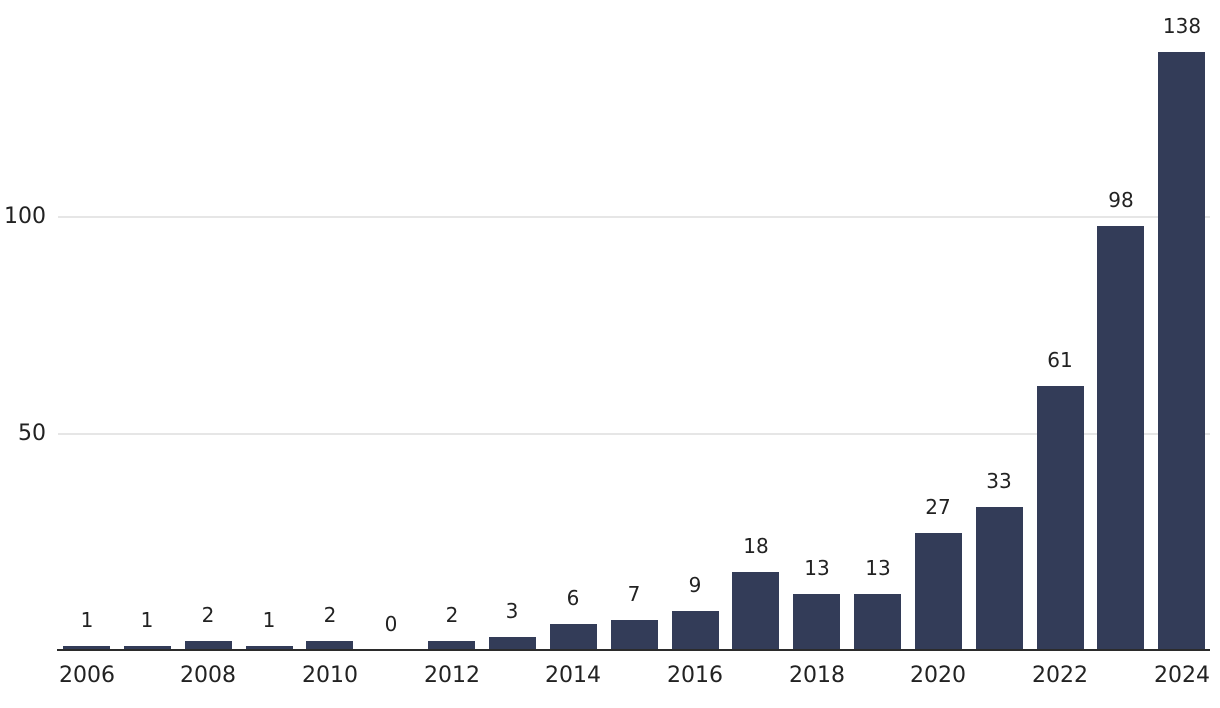 The image size is (1220, 708). I want to click on value-label-2011: 0, so click(391, 624).